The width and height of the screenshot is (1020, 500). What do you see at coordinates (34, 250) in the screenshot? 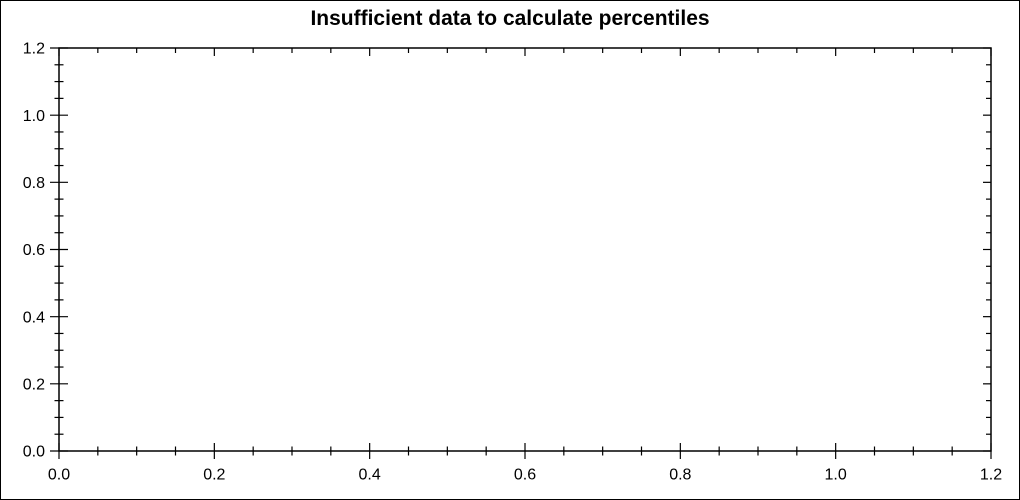
I see `y-tick-label: 0.6` at bounding box center [34, 250].